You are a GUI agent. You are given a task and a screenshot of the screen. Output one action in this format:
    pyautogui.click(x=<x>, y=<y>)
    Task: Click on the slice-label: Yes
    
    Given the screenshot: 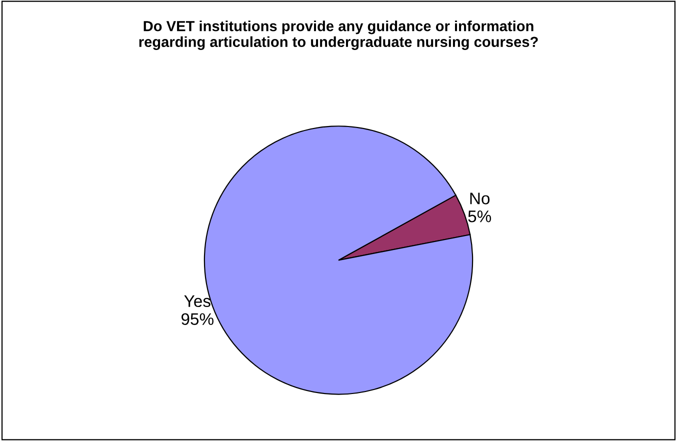 What is the action you would take?
    pyautogui.click(x=197, y=301)
    